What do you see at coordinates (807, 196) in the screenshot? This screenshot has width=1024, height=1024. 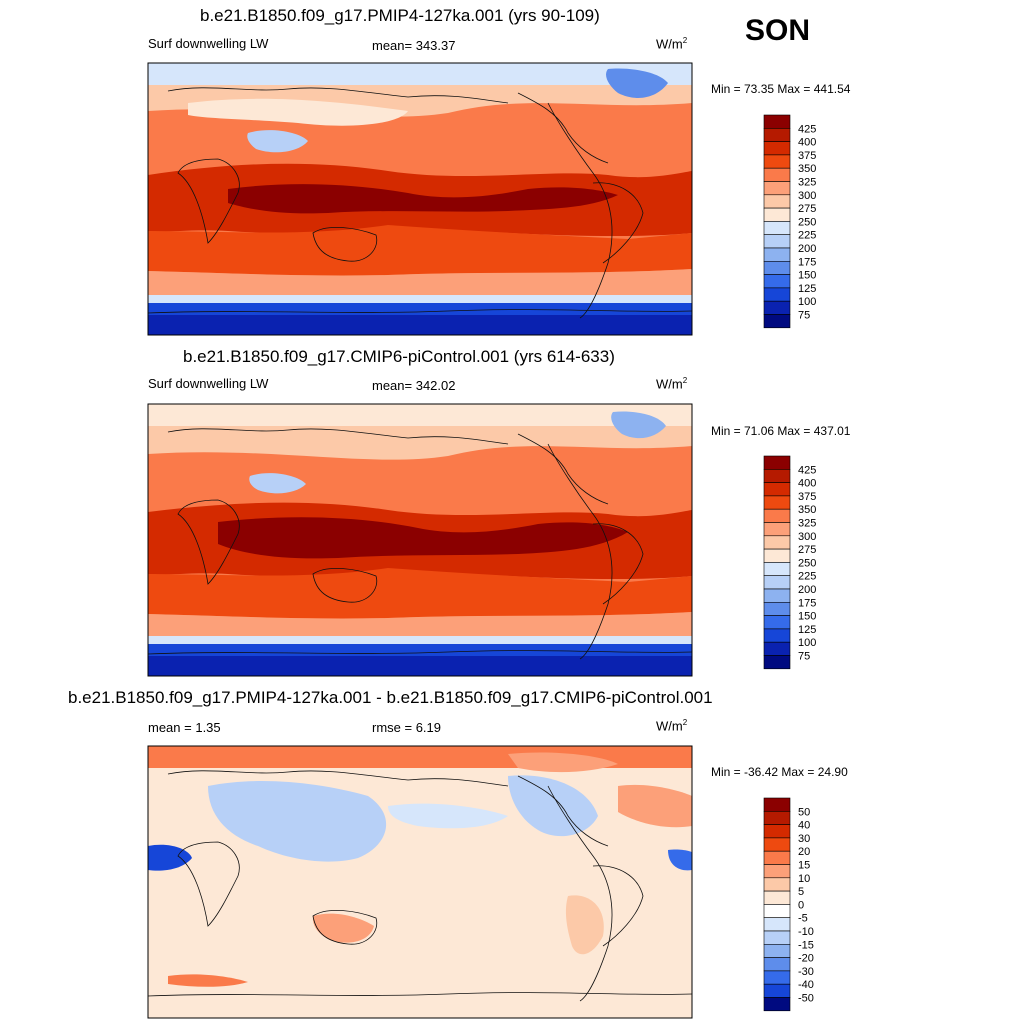 I see `colorbar-tick-label: 300` at bounding box center [807, 196].